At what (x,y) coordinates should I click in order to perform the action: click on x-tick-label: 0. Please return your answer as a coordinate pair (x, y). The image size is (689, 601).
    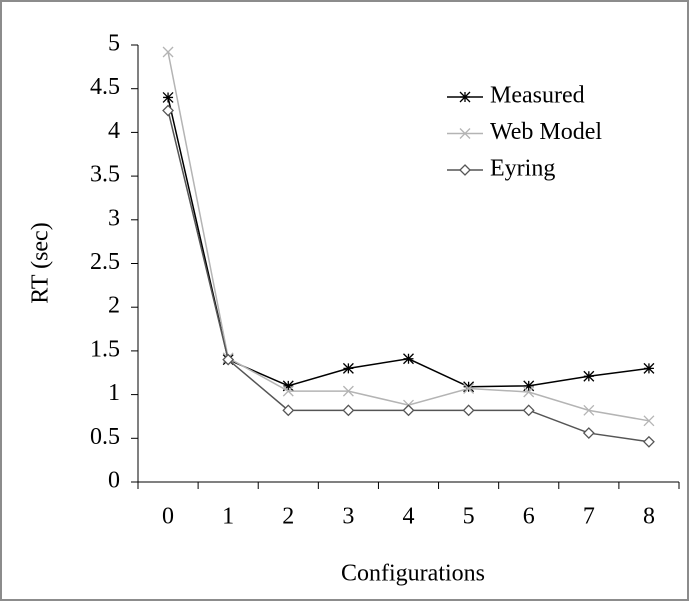
    Looking at the image, I should click on (168, 517).